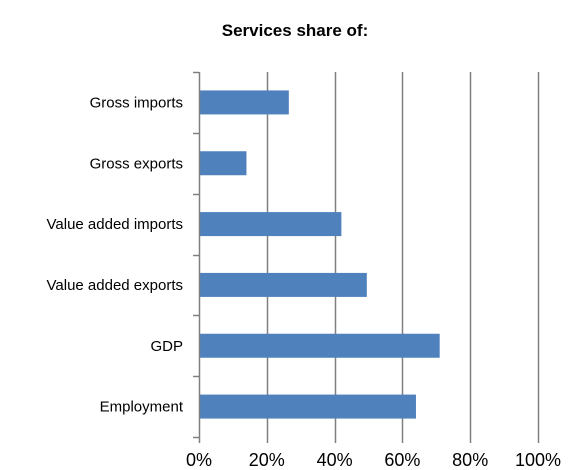  What do you see at coordinates (136, 102) in the screenshot?
I see `category-label: Gross imports` at bounding box center [136, 102].